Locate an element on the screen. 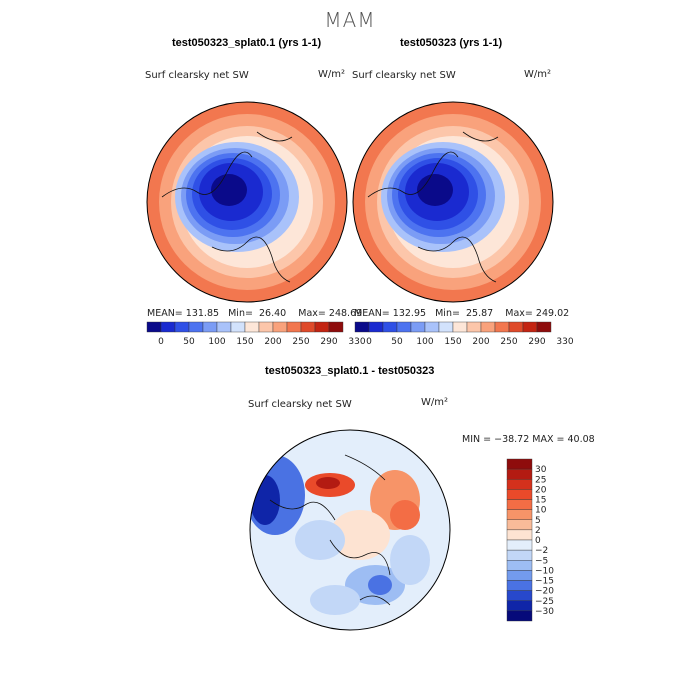 Image resolution: width=700 pixels, height=700 pixels. panel-2-map is located at coordinates (453, 202).